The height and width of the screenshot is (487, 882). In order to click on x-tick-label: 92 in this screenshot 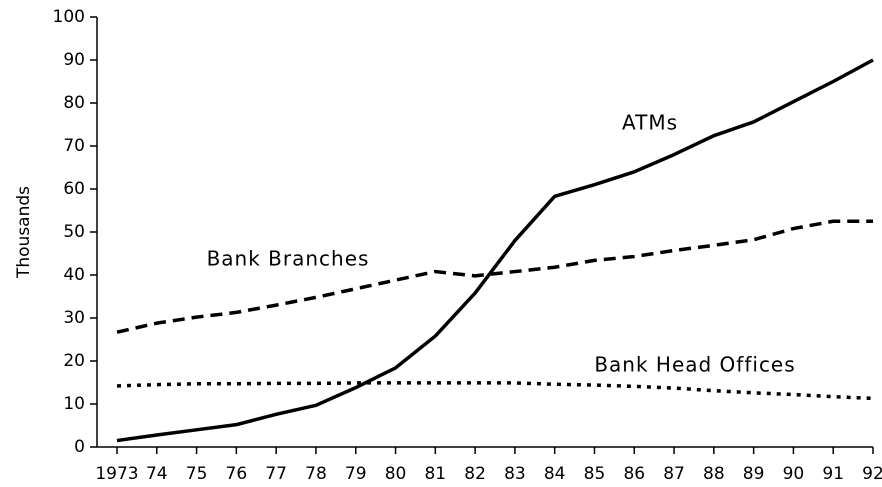, I will do `click(872, 474)`.